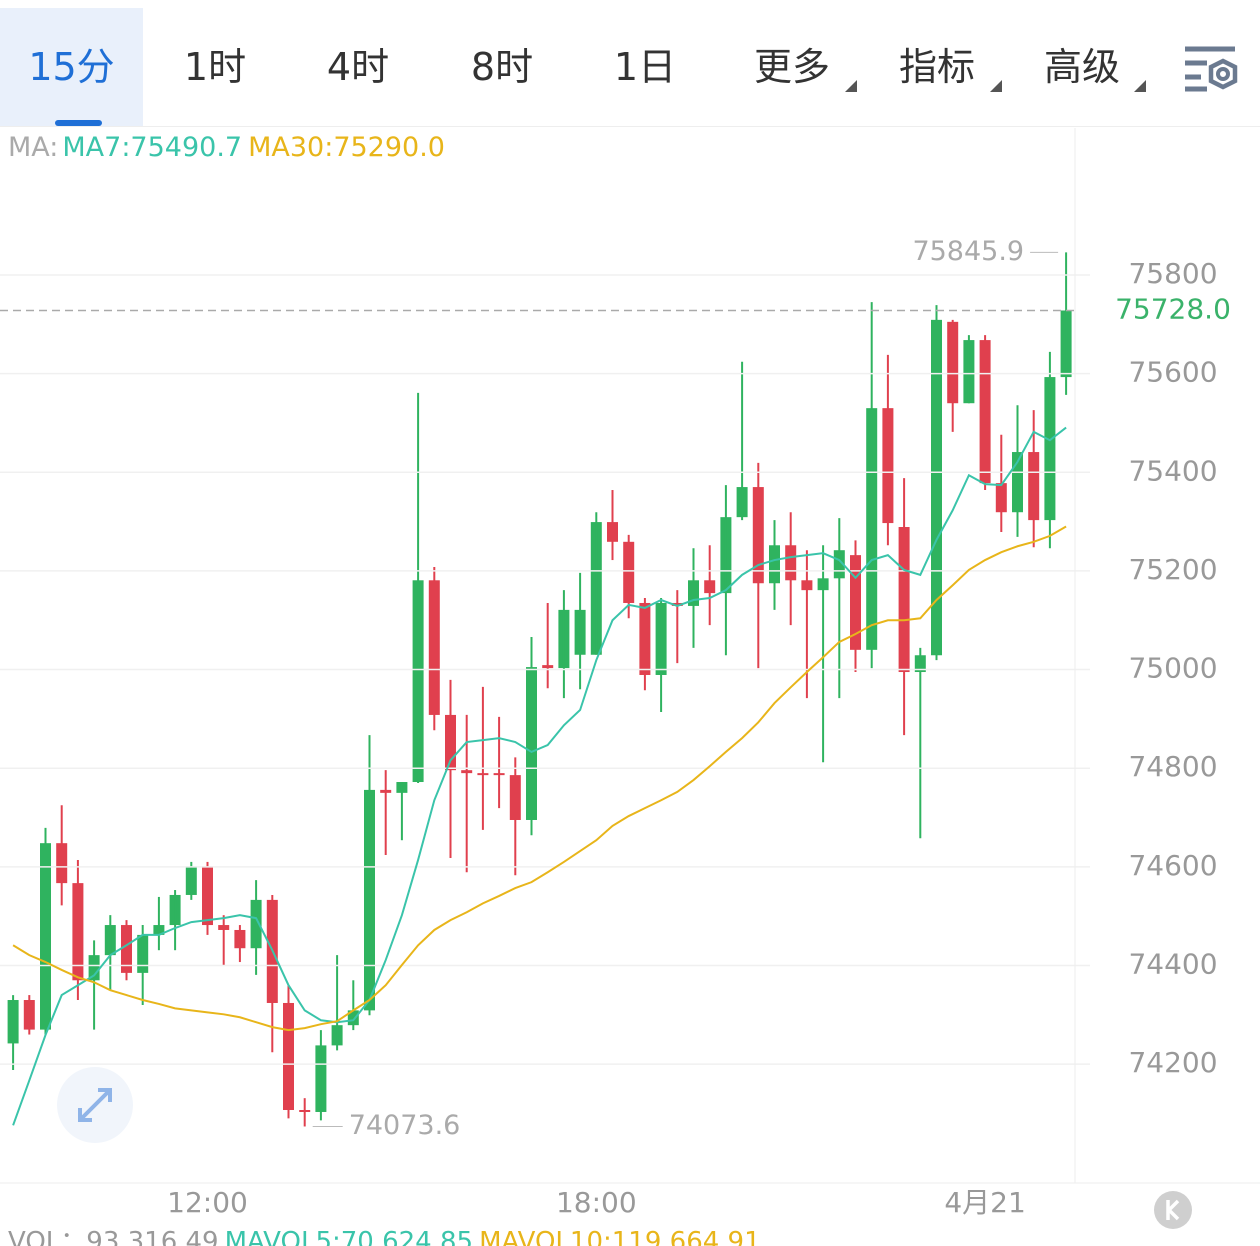 This screenshot has width=1260, height=1246. What do you see at coordinates (1172, 273) in the screenshot?
I see `y-tick-label: 75800` at bounding box center [1172, 273].